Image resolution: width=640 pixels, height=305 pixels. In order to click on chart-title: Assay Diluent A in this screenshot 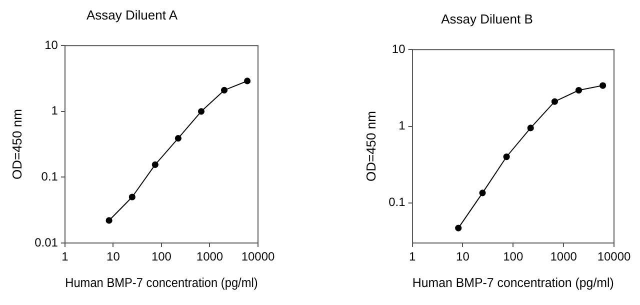, I will do `click(132, 14)`.